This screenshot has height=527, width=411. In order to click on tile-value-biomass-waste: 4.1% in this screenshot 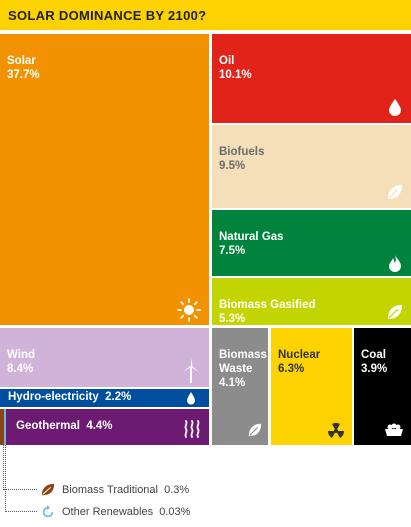, I will do `click(232, 383)`.